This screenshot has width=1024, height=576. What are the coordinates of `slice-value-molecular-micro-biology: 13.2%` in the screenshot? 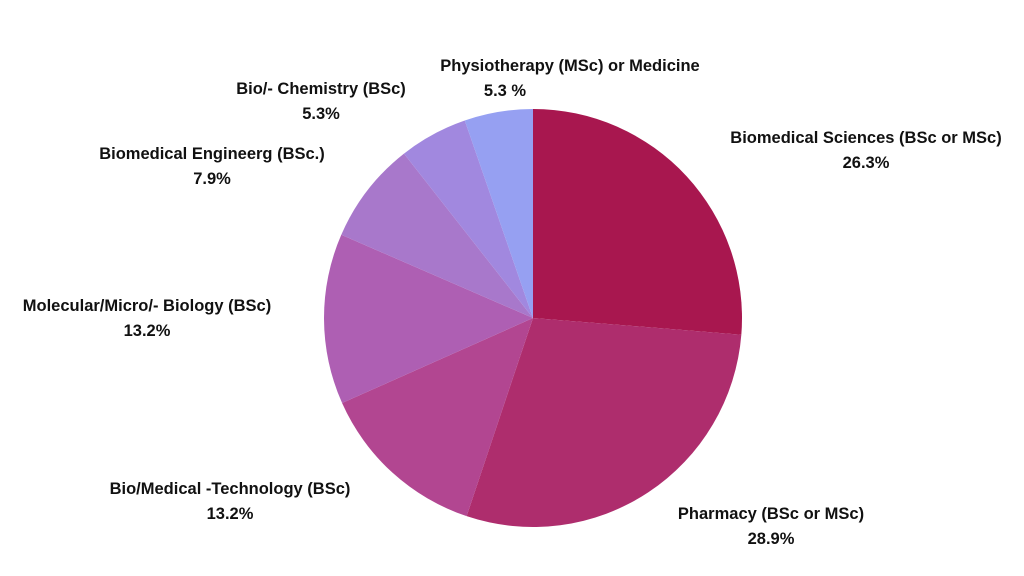 It's located at (147, 331).